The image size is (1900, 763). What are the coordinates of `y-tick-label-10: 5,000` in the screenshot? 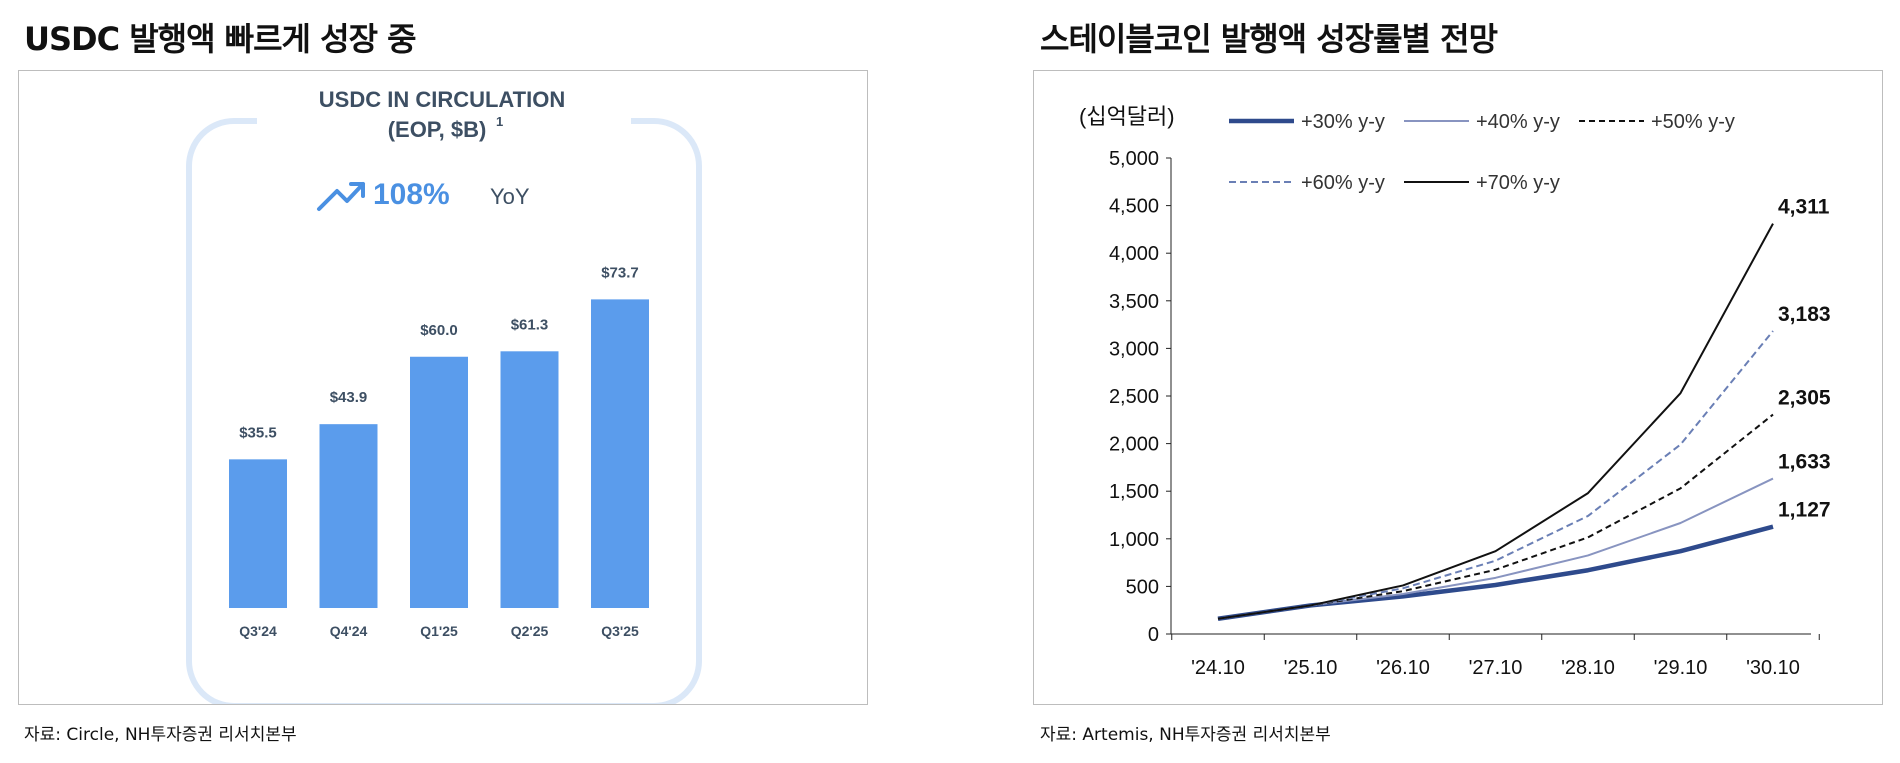 It's located at (1134, 159).